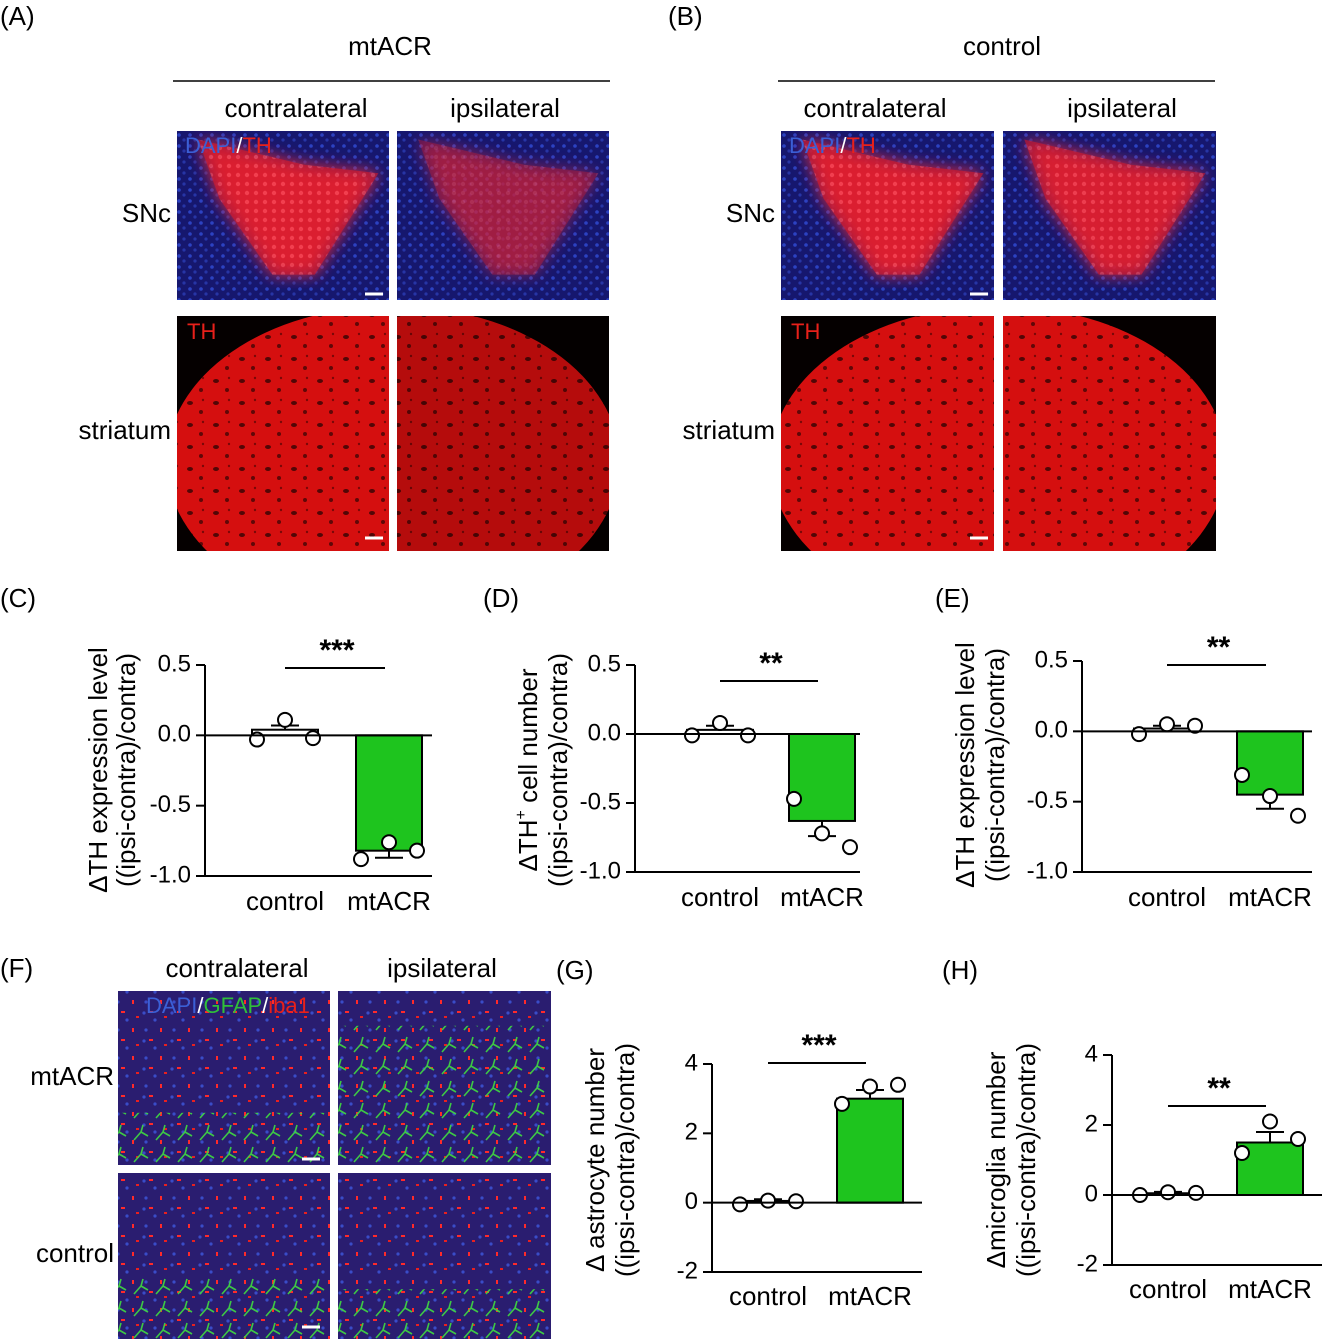  What do you see at coordinates (528, 739) in the screenshot?
I see `y-axis-label-part: cell number` at bounding box center [528, 739].